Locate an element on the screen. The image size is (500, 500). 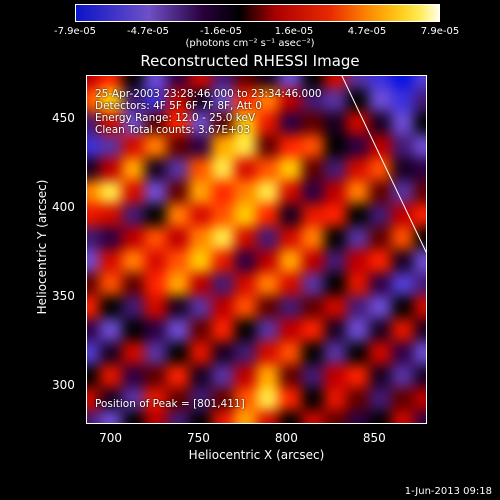
y-tick-label: 350 is located at coordinates (63, 295).